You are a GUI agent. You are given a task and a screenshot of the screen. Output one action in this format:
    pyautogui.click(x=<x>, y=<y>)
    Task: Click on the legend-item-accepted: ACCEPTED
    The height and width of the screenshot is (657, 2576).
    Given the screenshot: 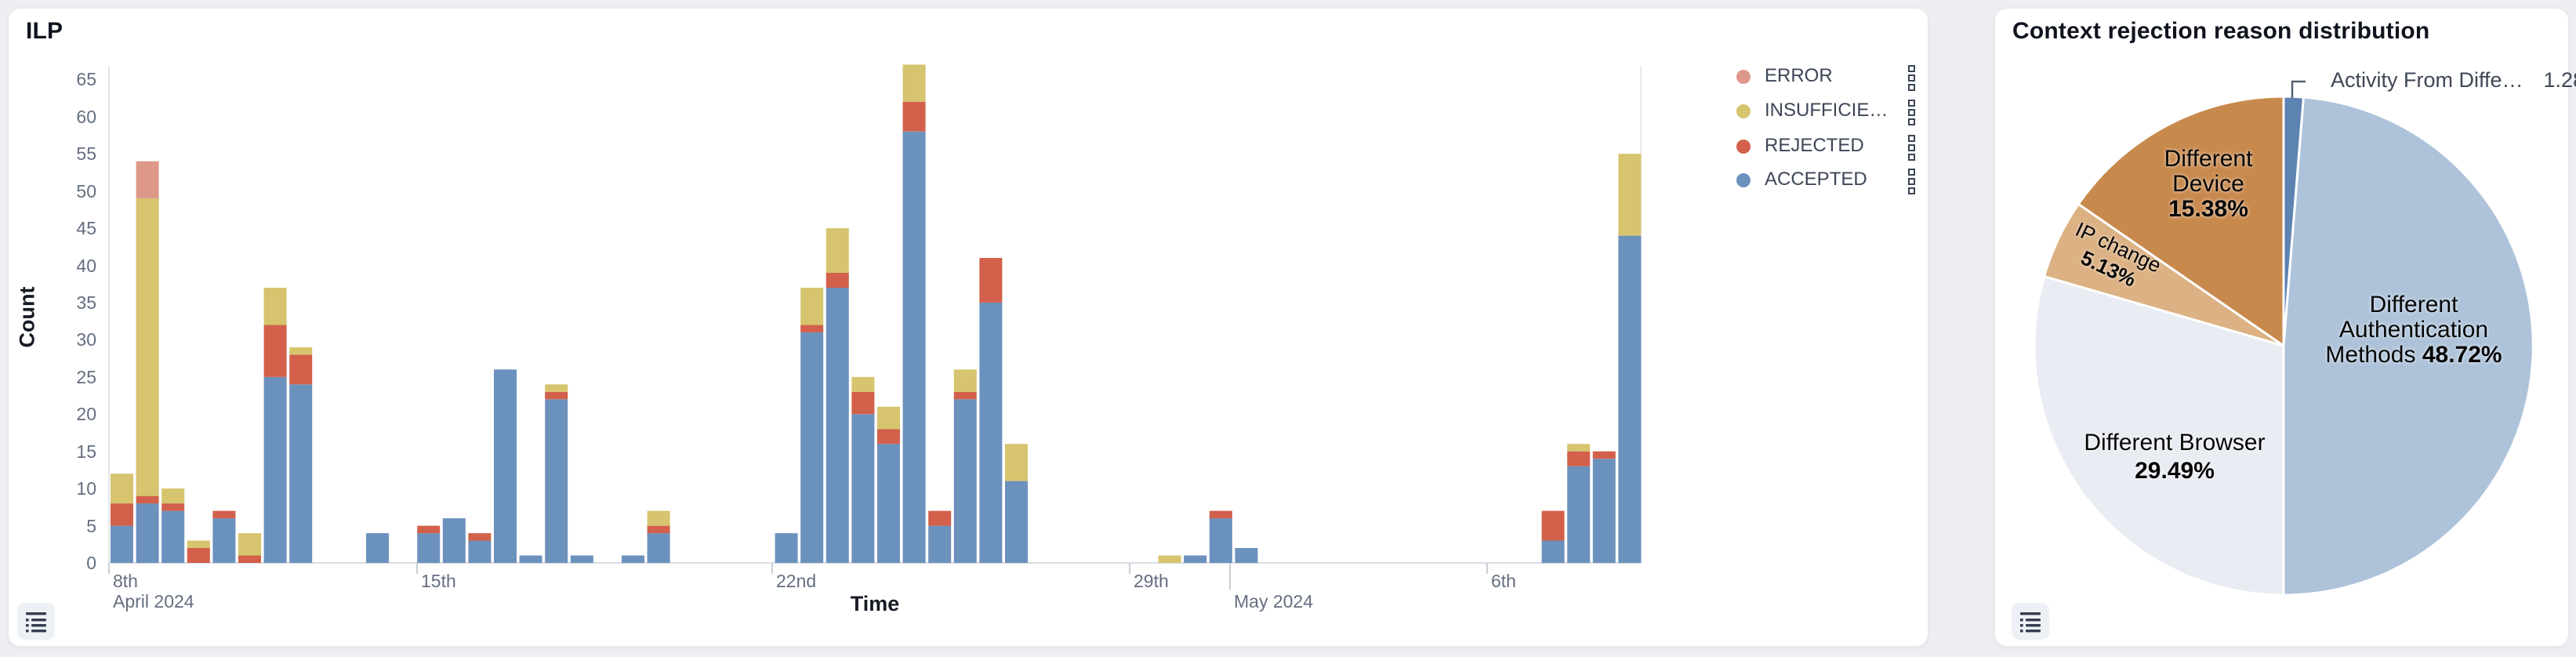 What is the action you would take?
    pyautogui.click(x=1830, y=180)
    